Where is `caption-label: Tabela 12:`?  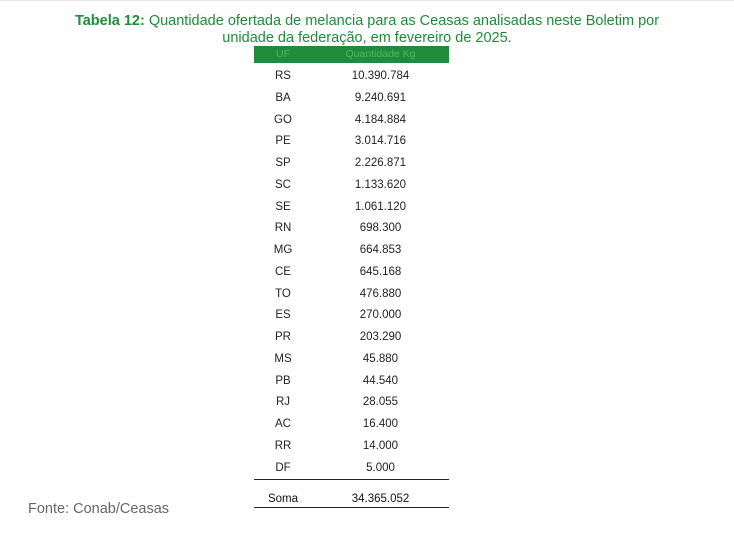 caption-label: Tabela 12: is located at coordinates (109, 21).